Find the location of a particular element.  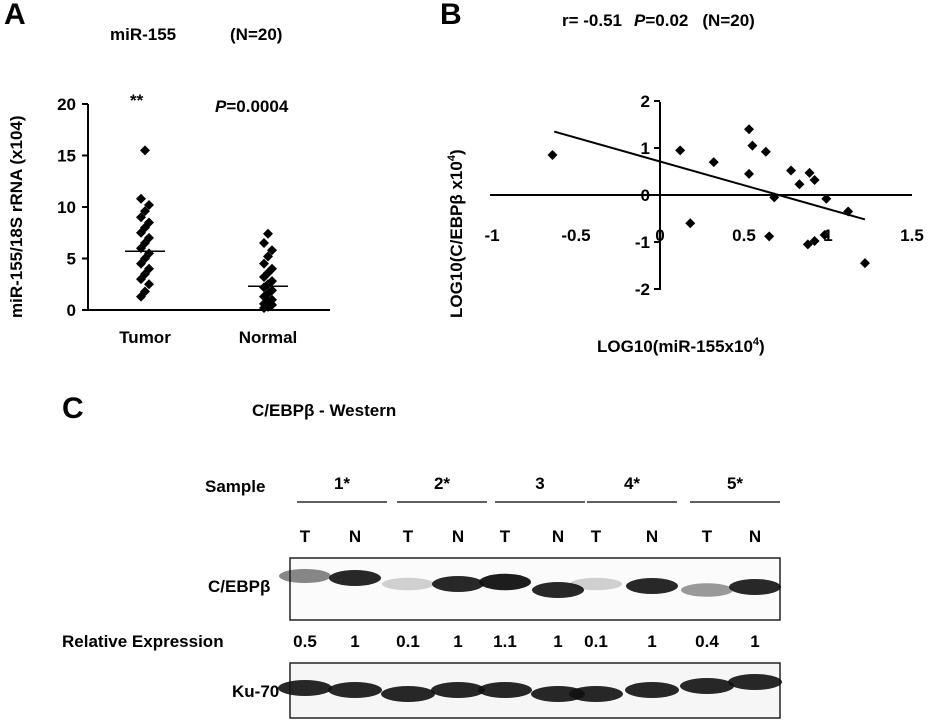

protein-label-ku70: Ku-70 is located at coordinates (255, 691).